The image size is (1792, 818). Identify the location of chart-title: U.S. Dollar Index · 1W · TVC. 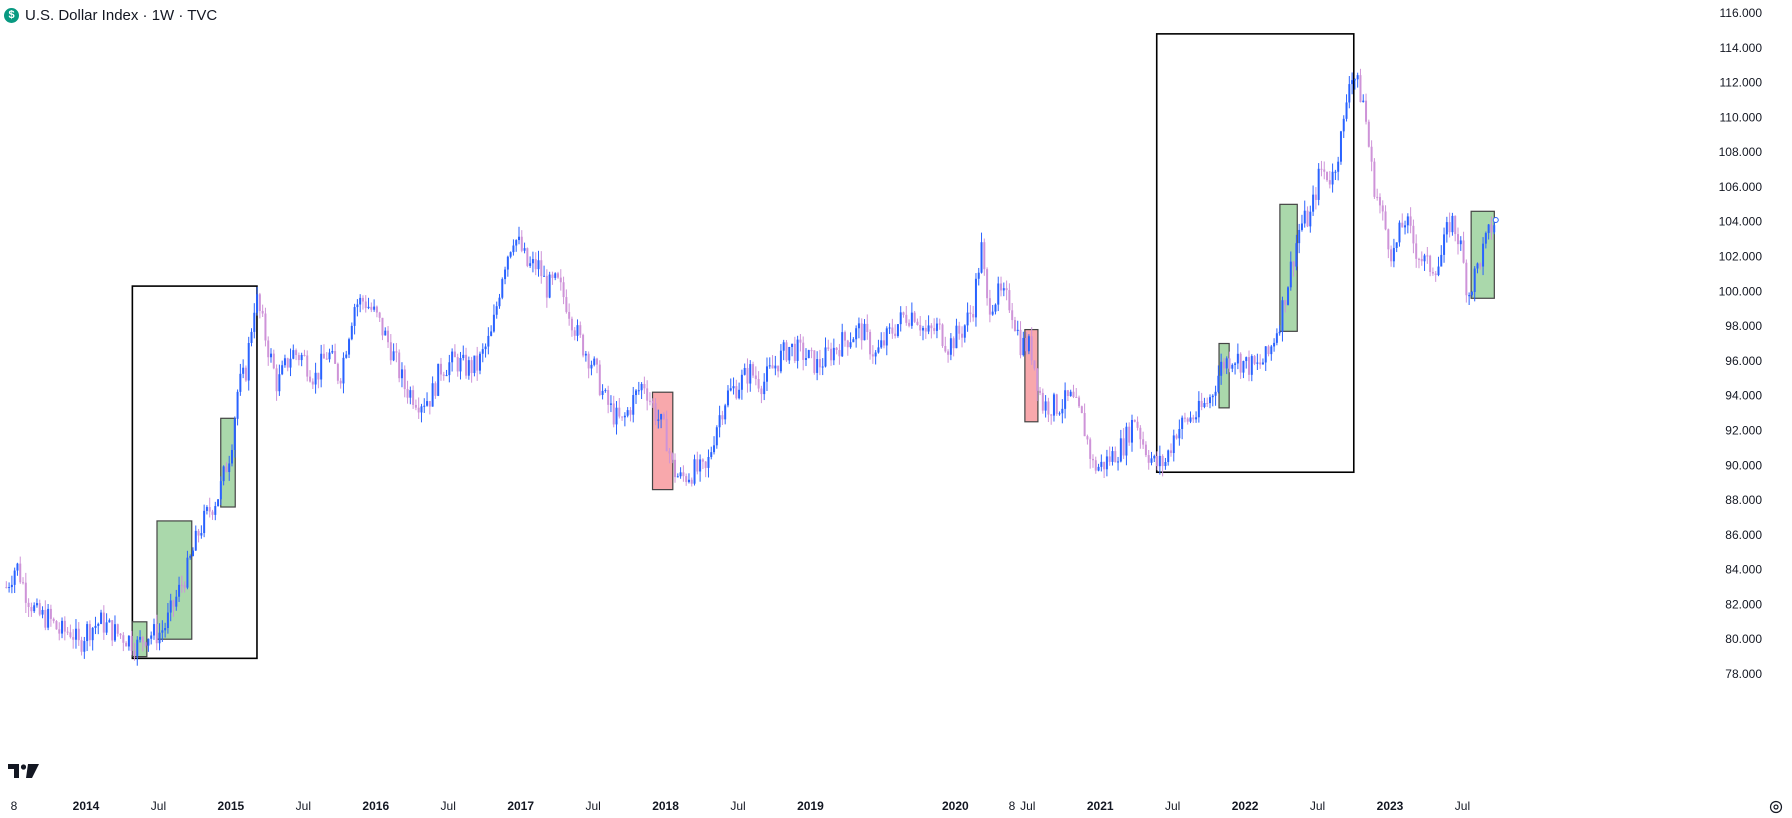
(121, 15).